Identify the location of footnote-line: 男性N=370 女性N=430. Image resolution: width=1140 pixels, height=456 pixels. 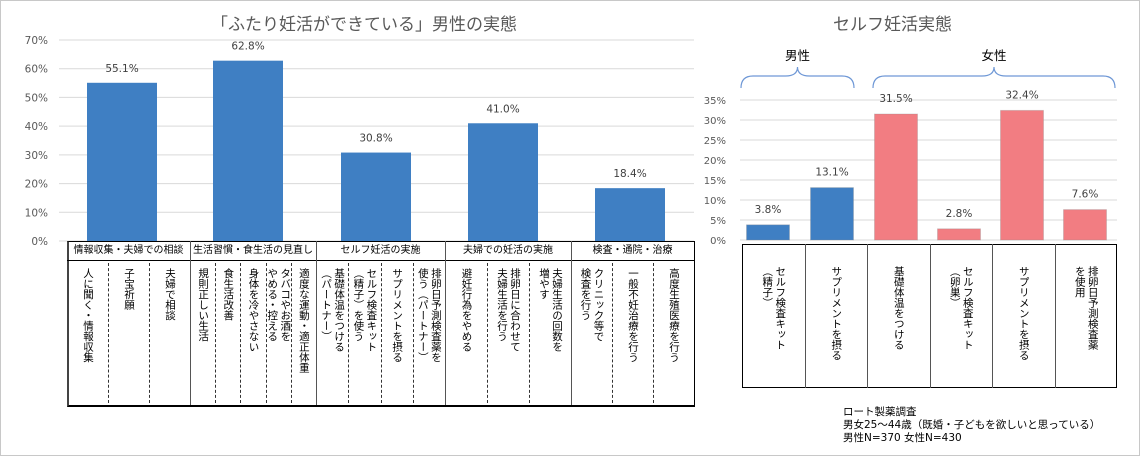
(902, 438).